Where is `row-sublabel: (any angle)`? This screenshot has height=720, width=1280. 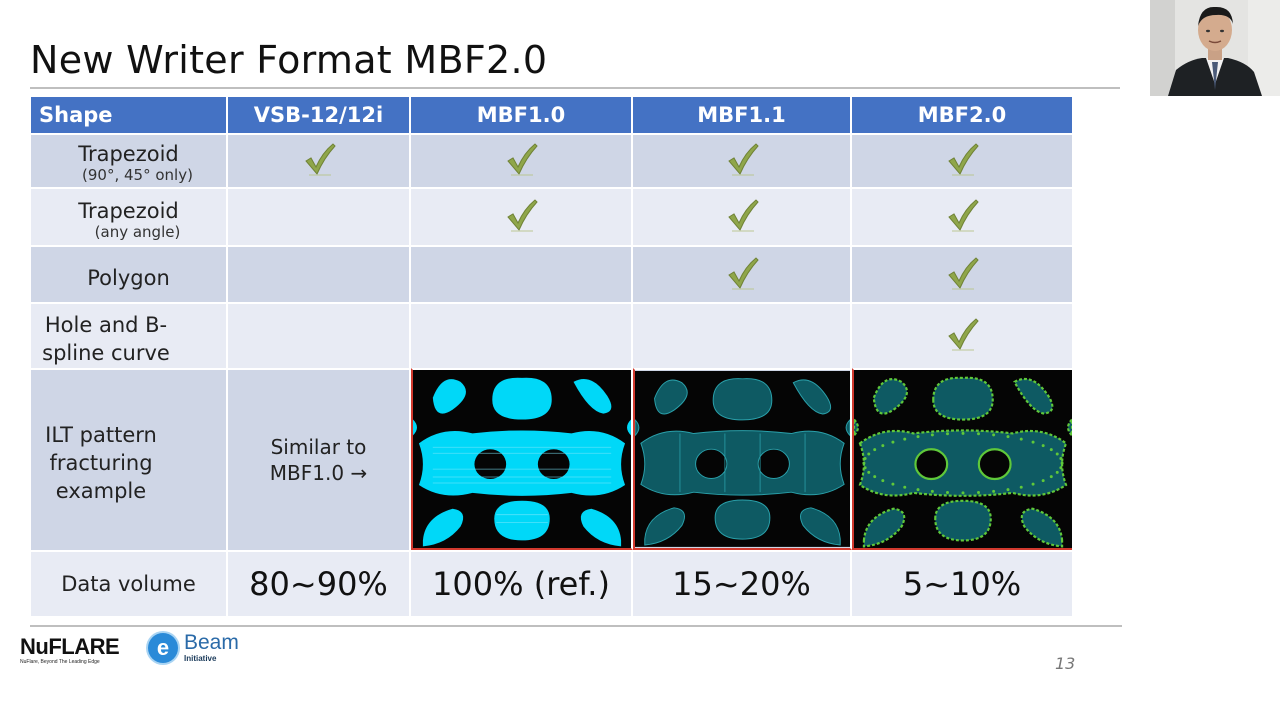
row-sublabel: (any angle) is located at coordinates (137, 232).